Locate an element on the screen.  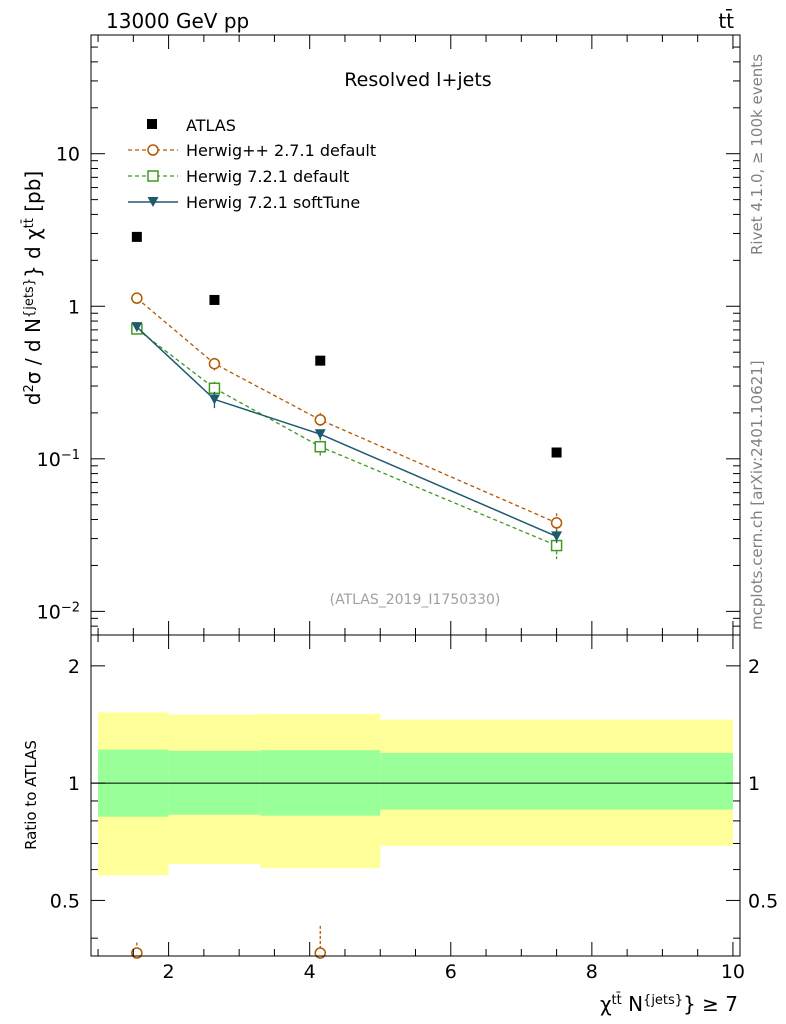
line-herwig721-softtune is located at coordinates (346, 432).